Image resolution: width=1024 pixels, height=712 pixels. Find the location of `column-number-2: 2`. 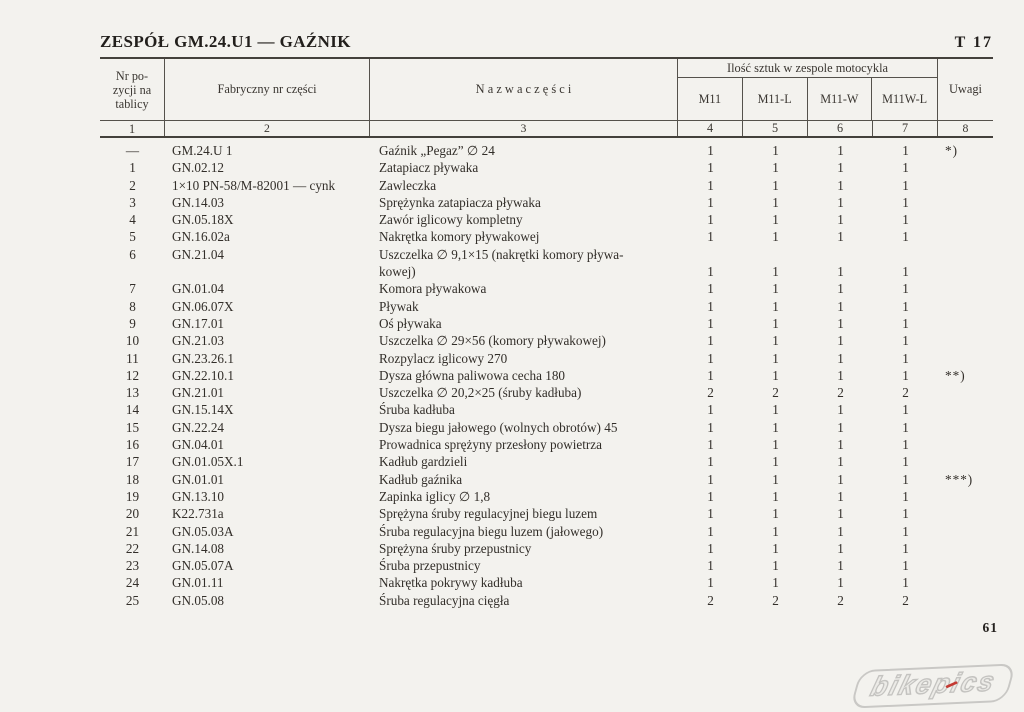

column-number-2: 2 is located at coordinates (267, 128).